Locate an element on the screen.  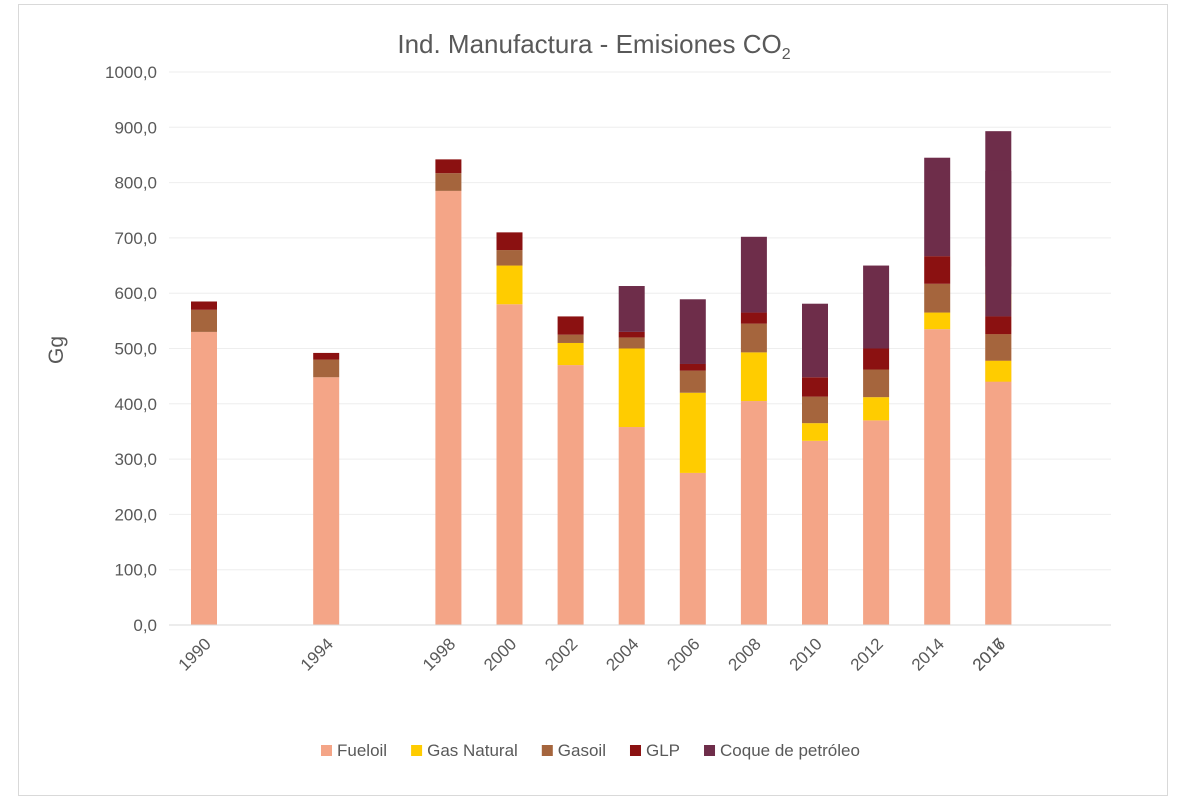
y-tick-label: 200,0 is located at coordinates (135, 514).